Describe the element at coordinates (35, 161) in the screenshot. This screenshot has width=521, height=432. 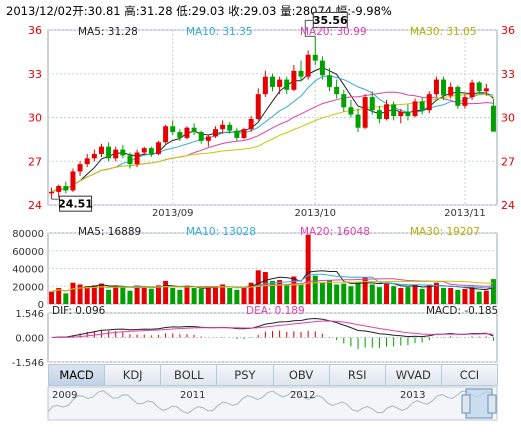
I see `price-tick-left: 27` at that location.